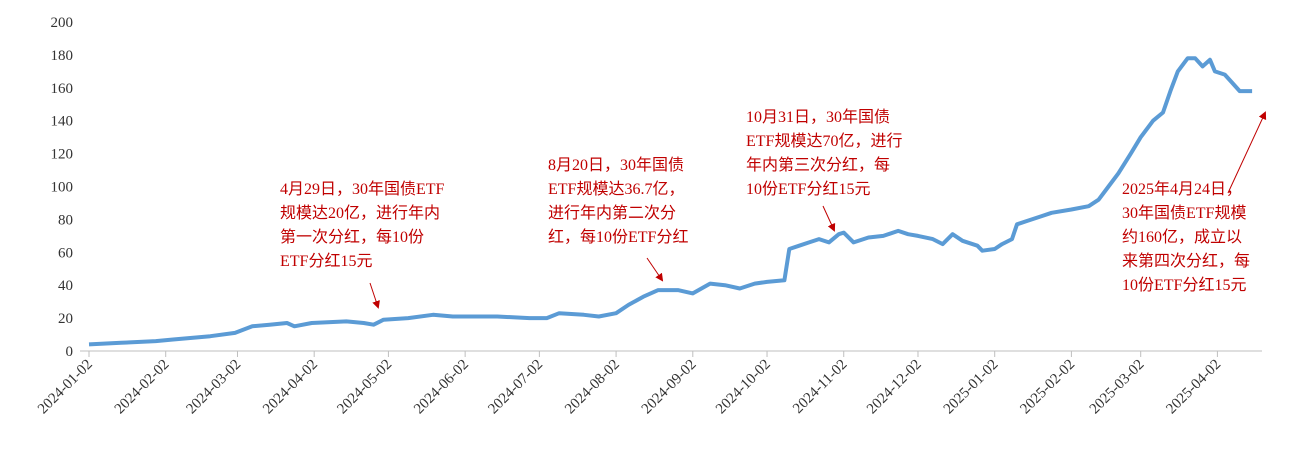  I want to click on annotation-text: 4月29日，30年国债ETF, so click(362, 189).